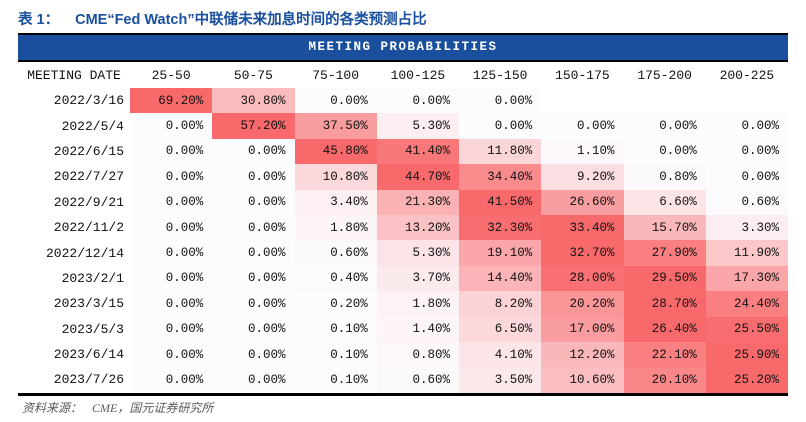 The height and width of the screenshot is (422, 806). I want to click on prob-cell: 24.40%, so click(746, 304).